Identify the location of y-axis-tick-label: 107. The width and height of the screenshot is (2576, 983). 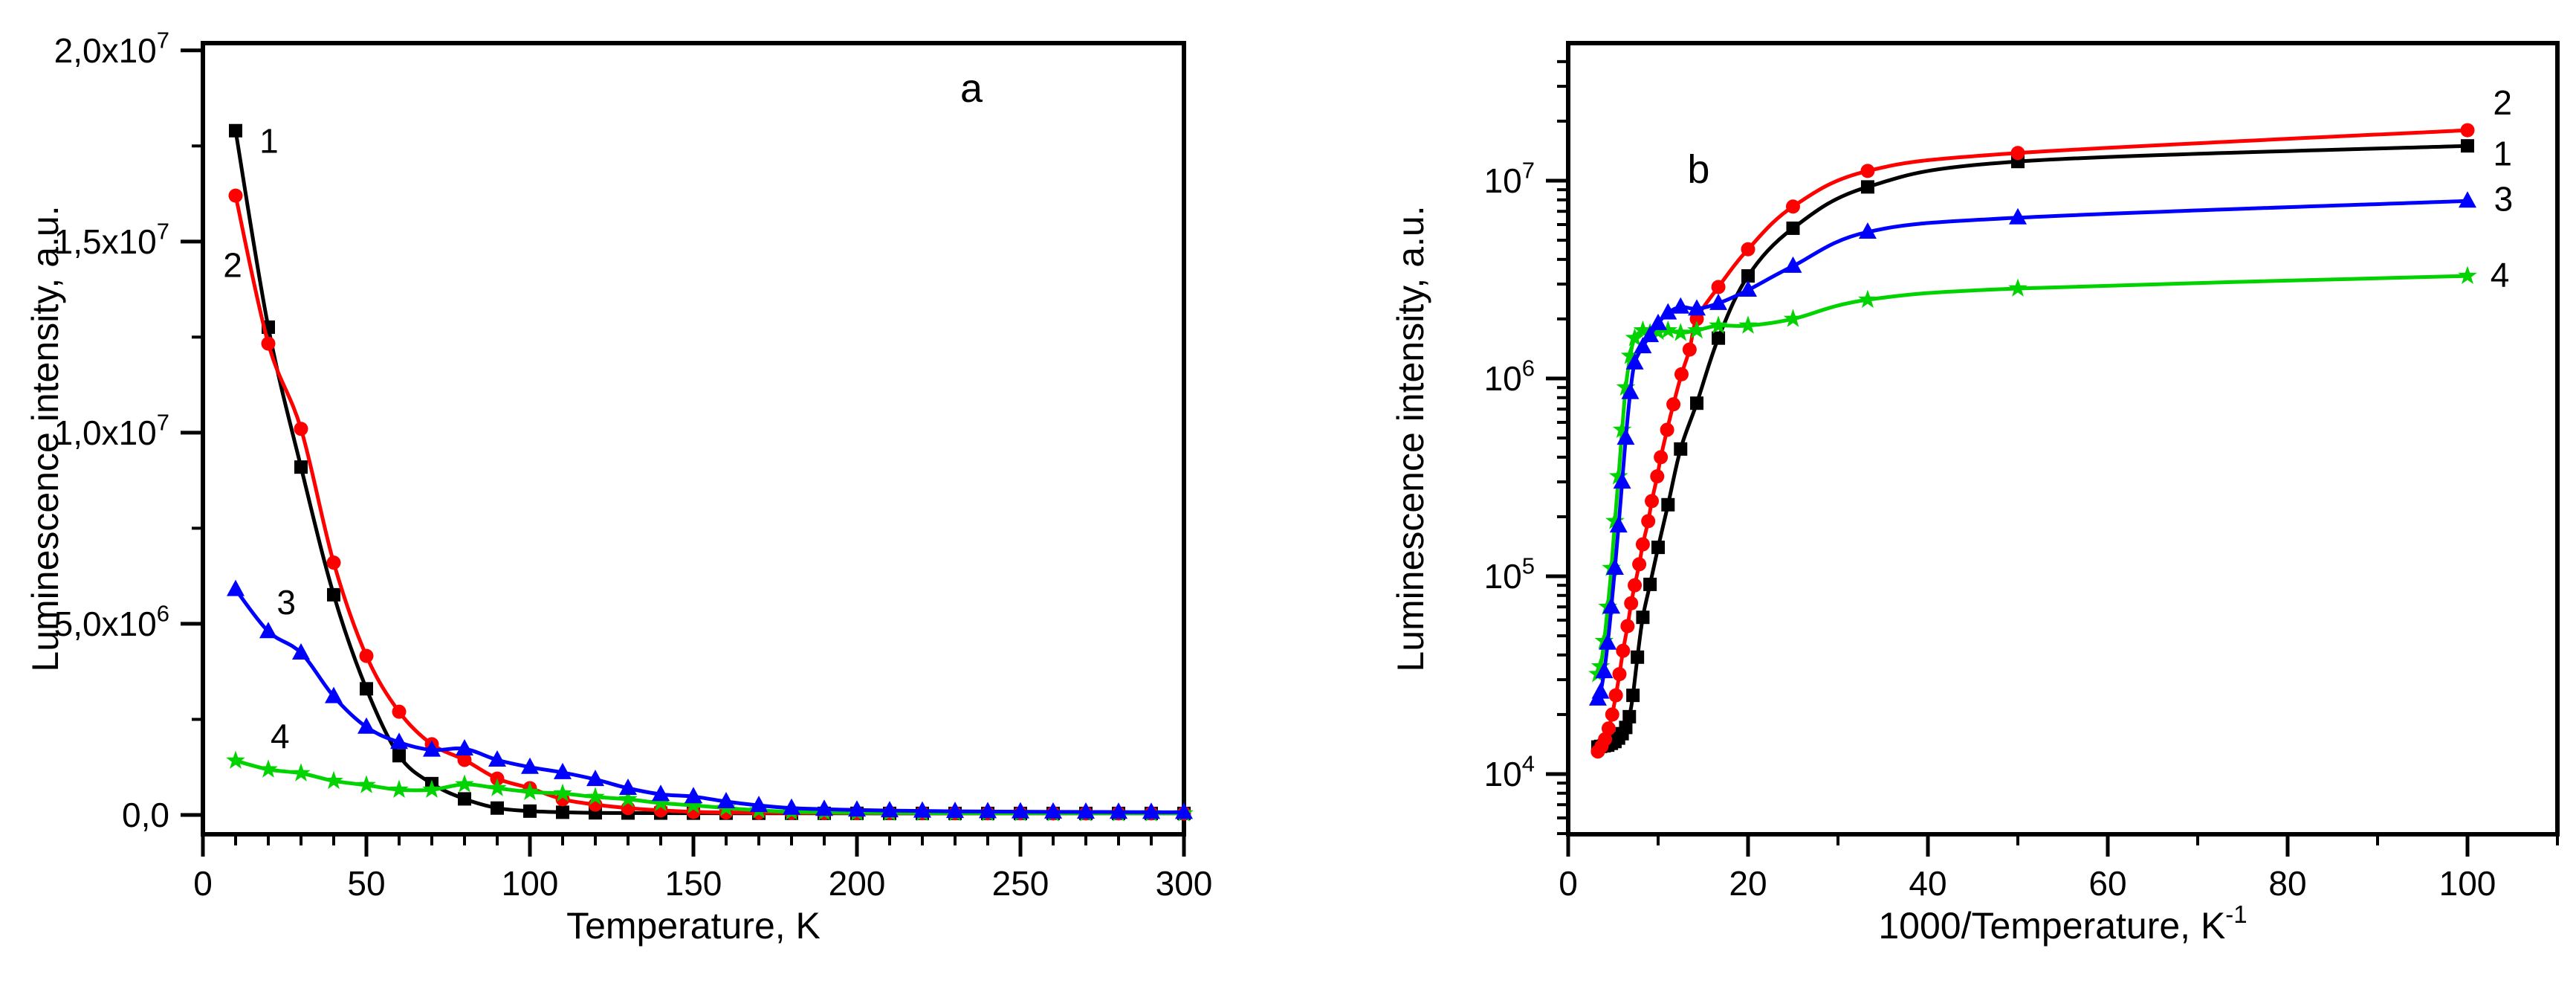
(1509, 179).